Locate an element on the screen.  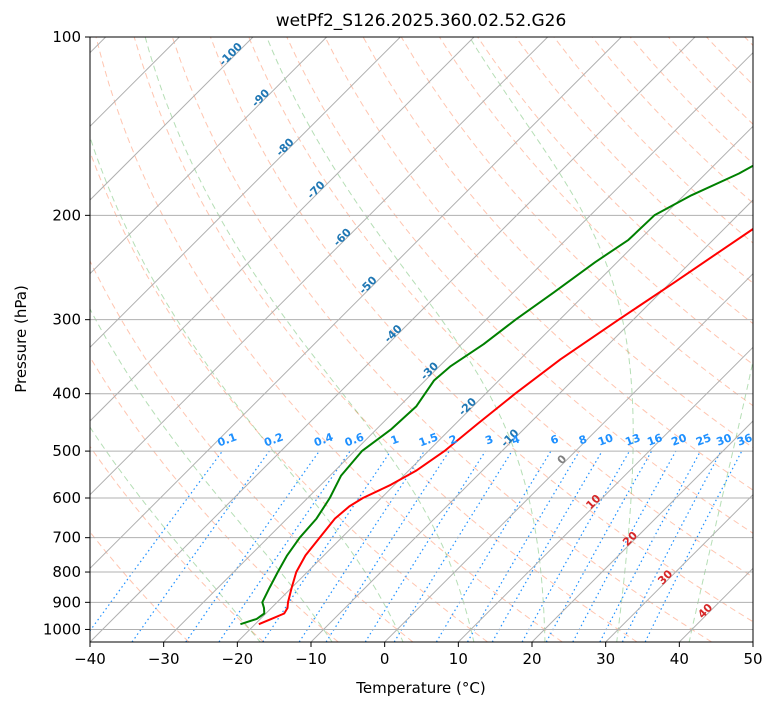
mixing-ratio-label: 36 is located at coordinates (744, 440).